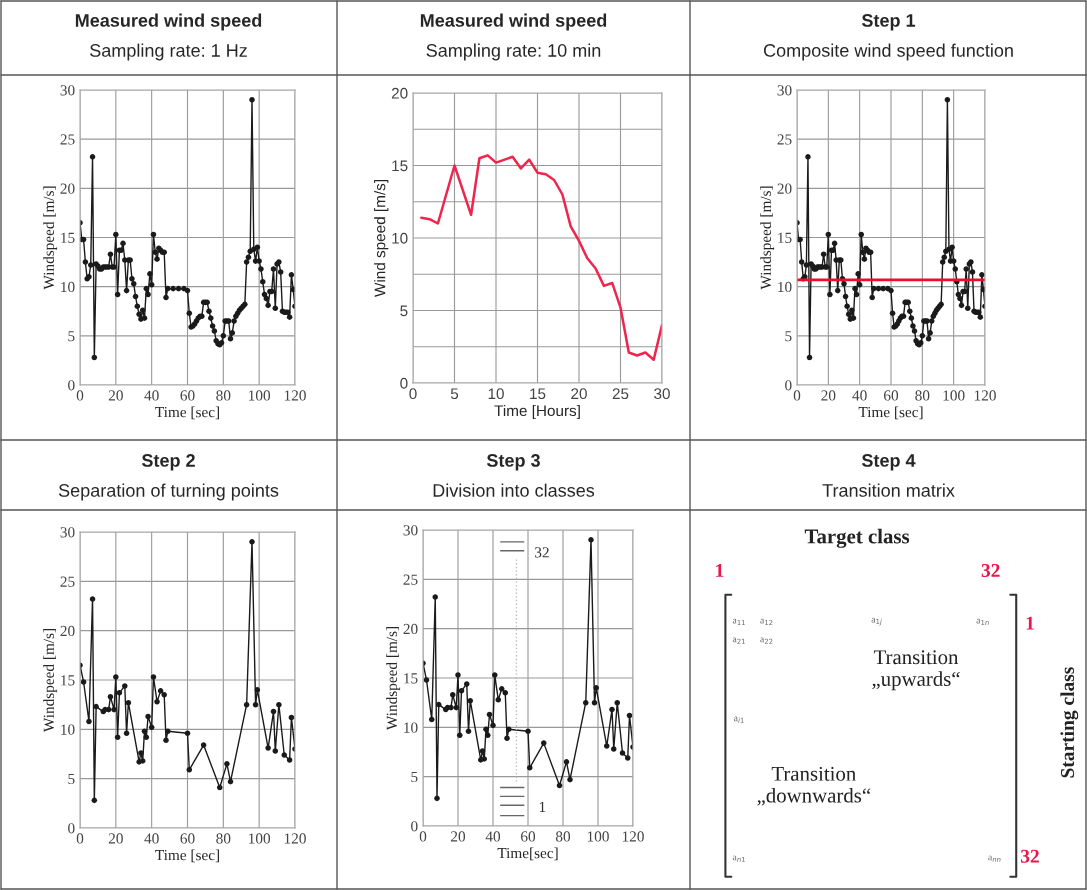 The image size is (1087, 890). Describe the element at coordinates (542, 806) in the screenshot. I see `annotation: 1` at that location.